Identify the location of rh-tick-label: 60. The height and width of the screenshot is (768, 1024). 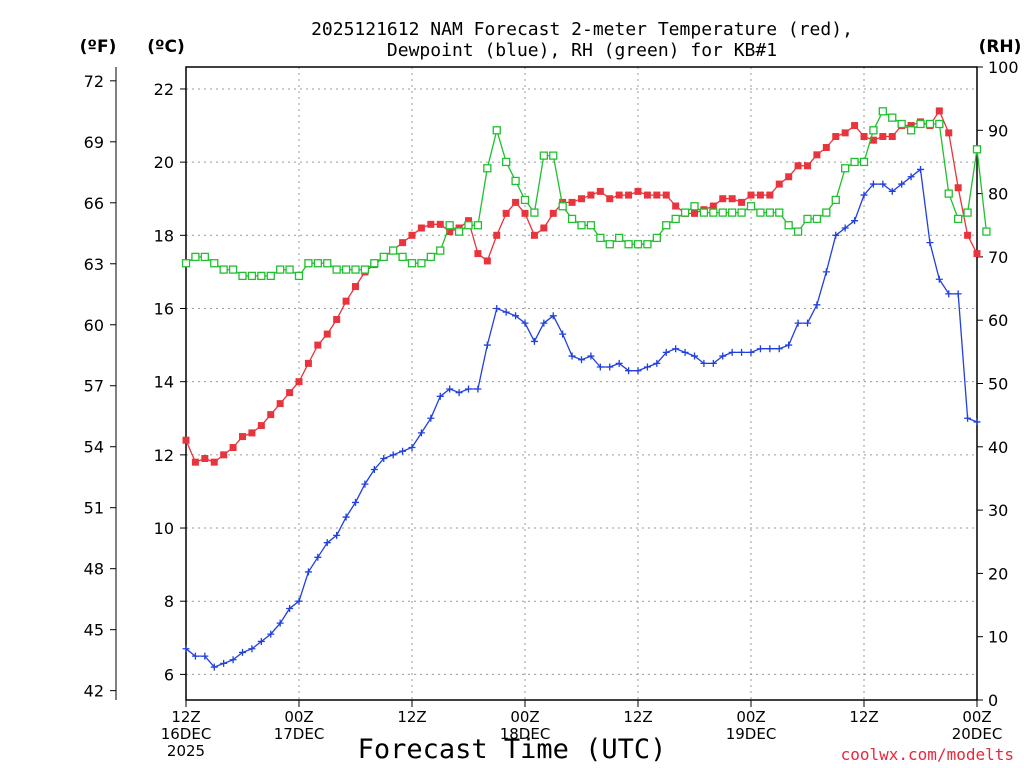
(998, 320).